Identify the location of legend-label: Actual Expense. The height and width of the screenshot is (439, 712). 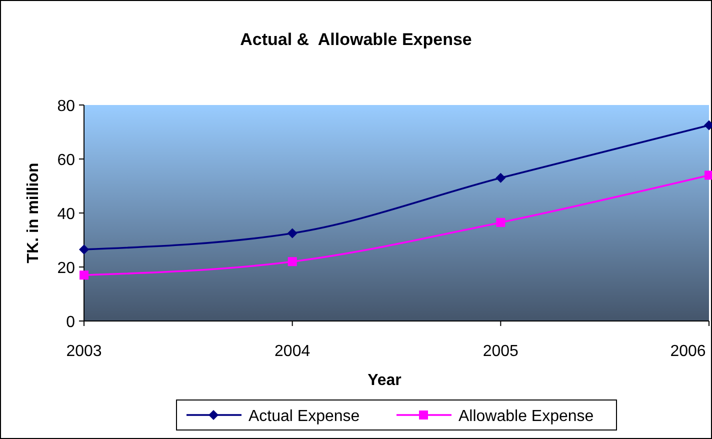
(304, 416).